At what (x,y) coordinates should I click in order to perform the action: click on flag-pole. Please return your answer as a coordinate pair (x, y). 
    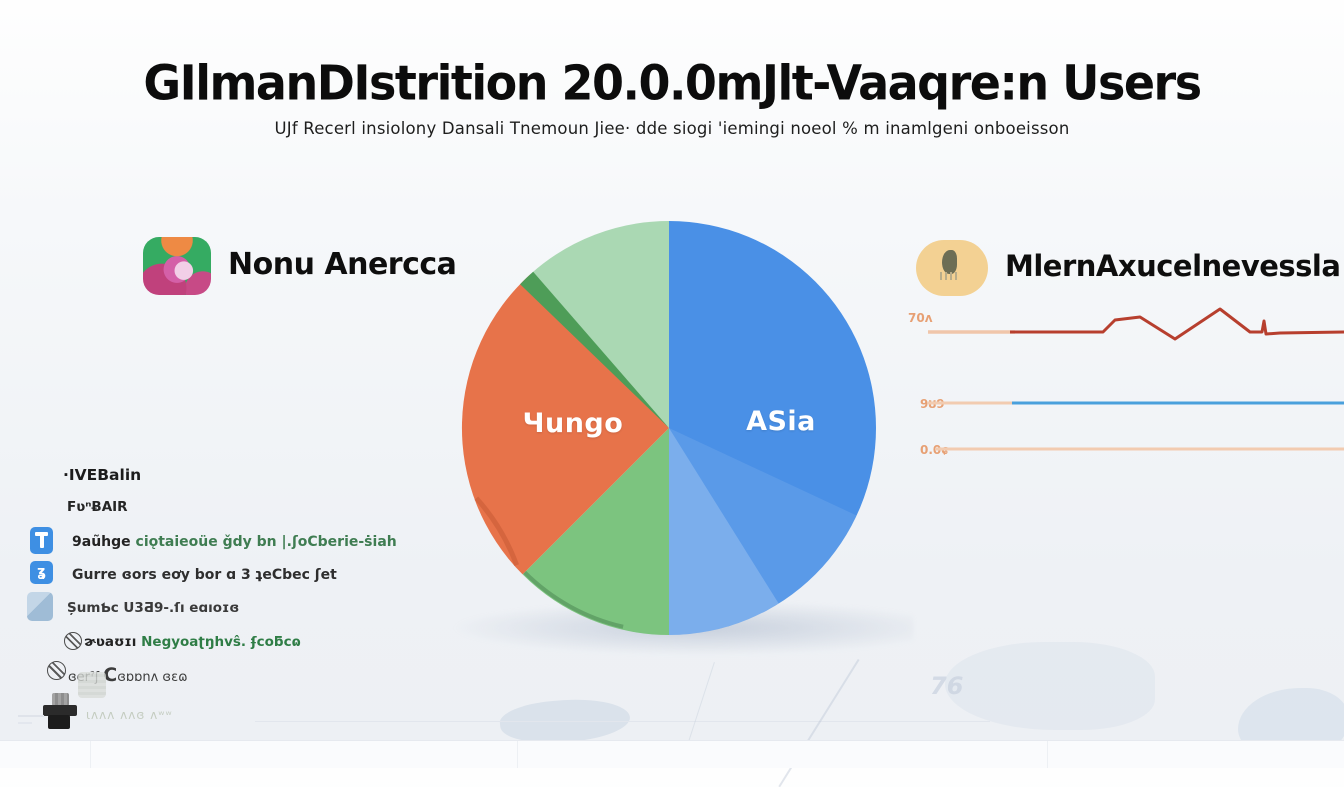
    Looking at the image, I should click on (42, 541).